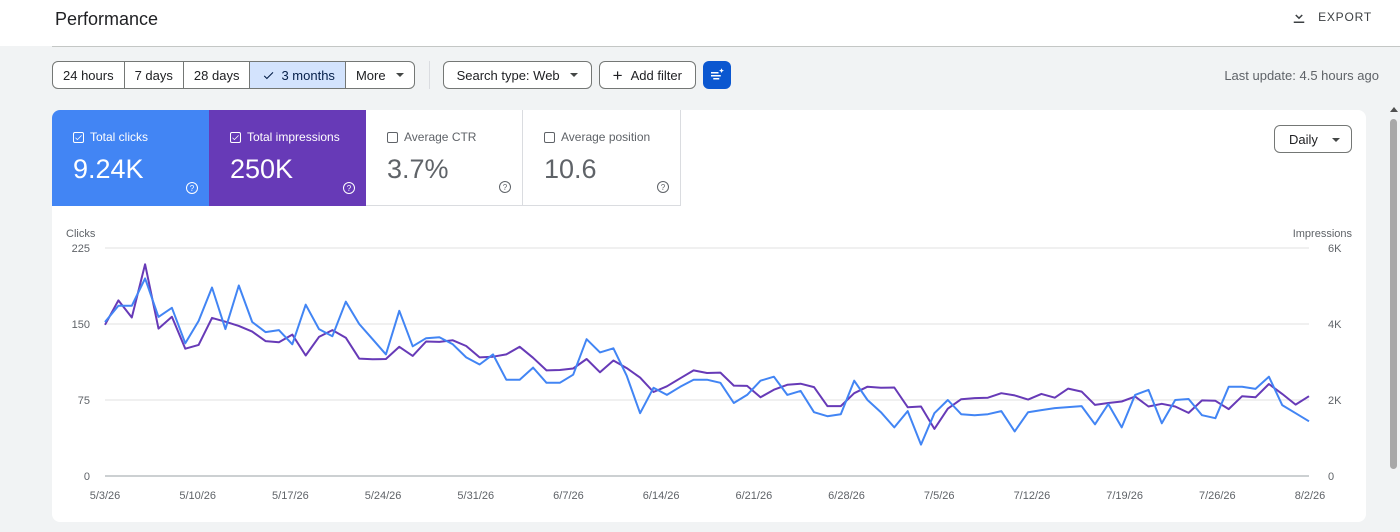 The image size is (1400, 532). I want to click on metric-label: Total clicks, so click(119, 137).